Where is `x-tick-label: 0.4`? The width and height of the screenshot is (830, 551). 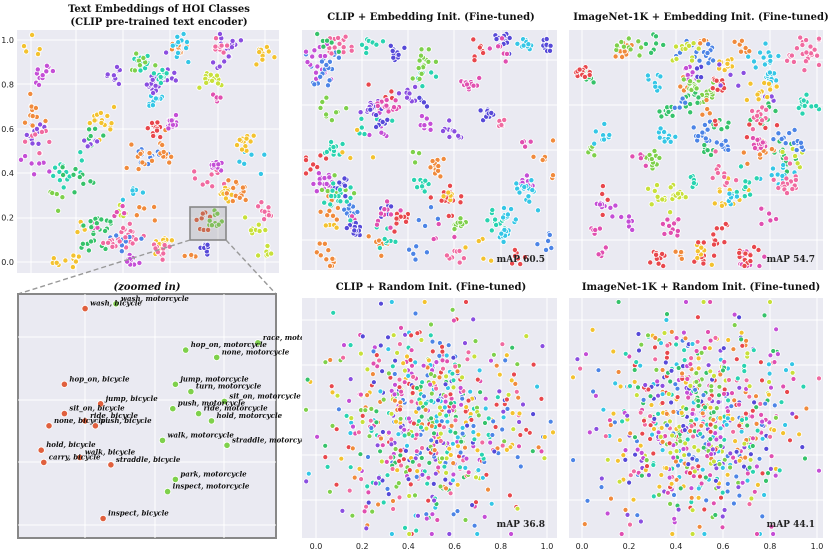 x-tick-label: 0.4 is located at coordinates (408, 546).